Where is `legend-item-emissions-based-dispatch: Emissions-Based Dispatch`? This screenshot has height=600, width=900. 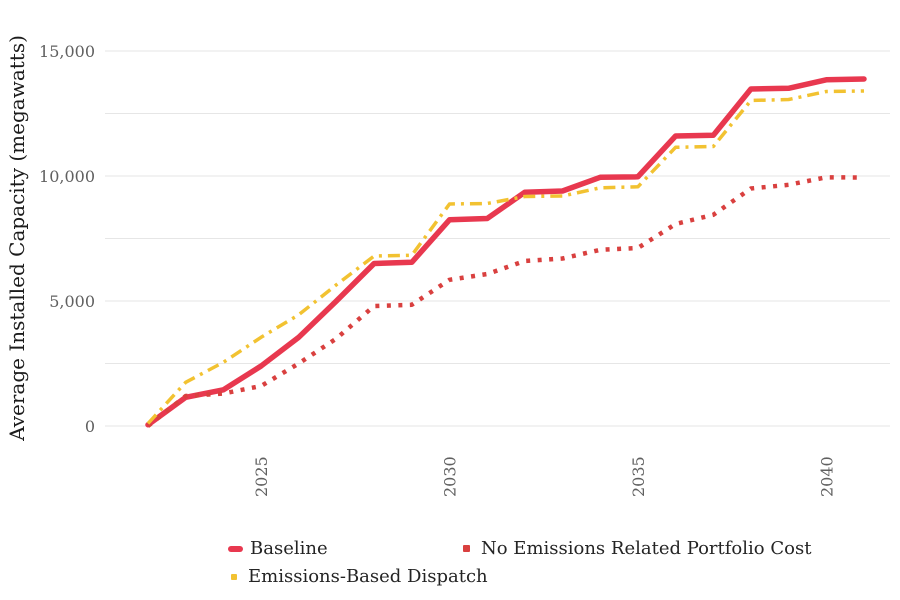
legend-item-emissions-based-dispatch: Emissions-Based Dispatch is located at coordinates (358, 576).